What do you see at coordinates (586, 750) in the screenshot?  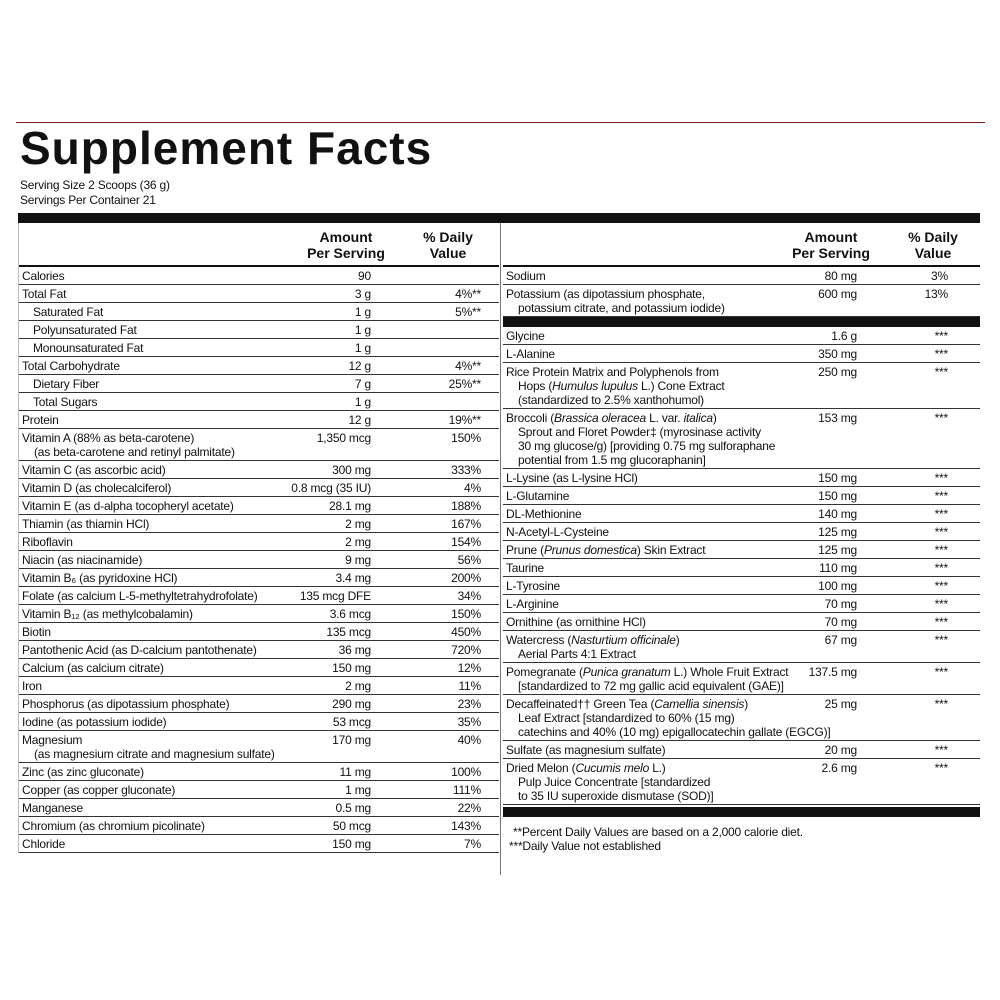 I see `nutrient-name: Sulfate (as magnesium sulfate)` at bounding box center [586, 750].